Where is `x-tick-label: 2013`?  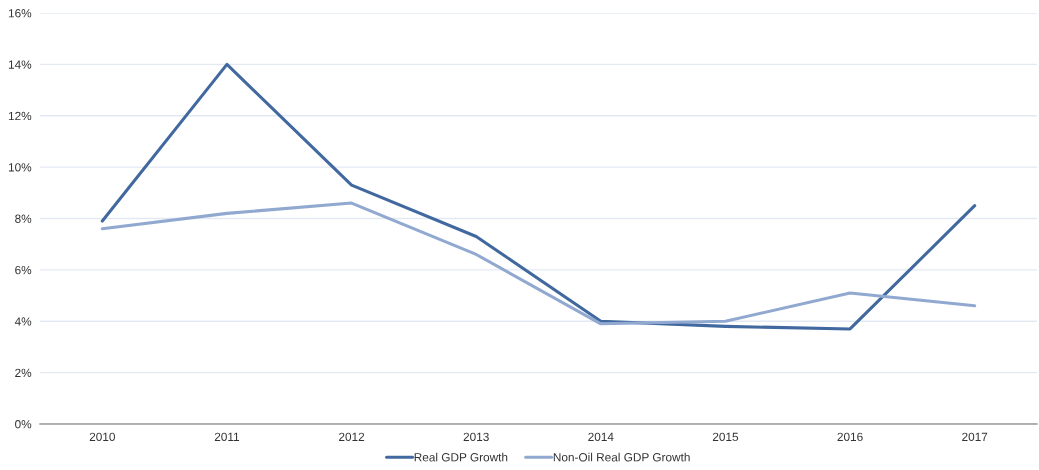 x-tick-label: 2013 is located at coordinates (476, 436).